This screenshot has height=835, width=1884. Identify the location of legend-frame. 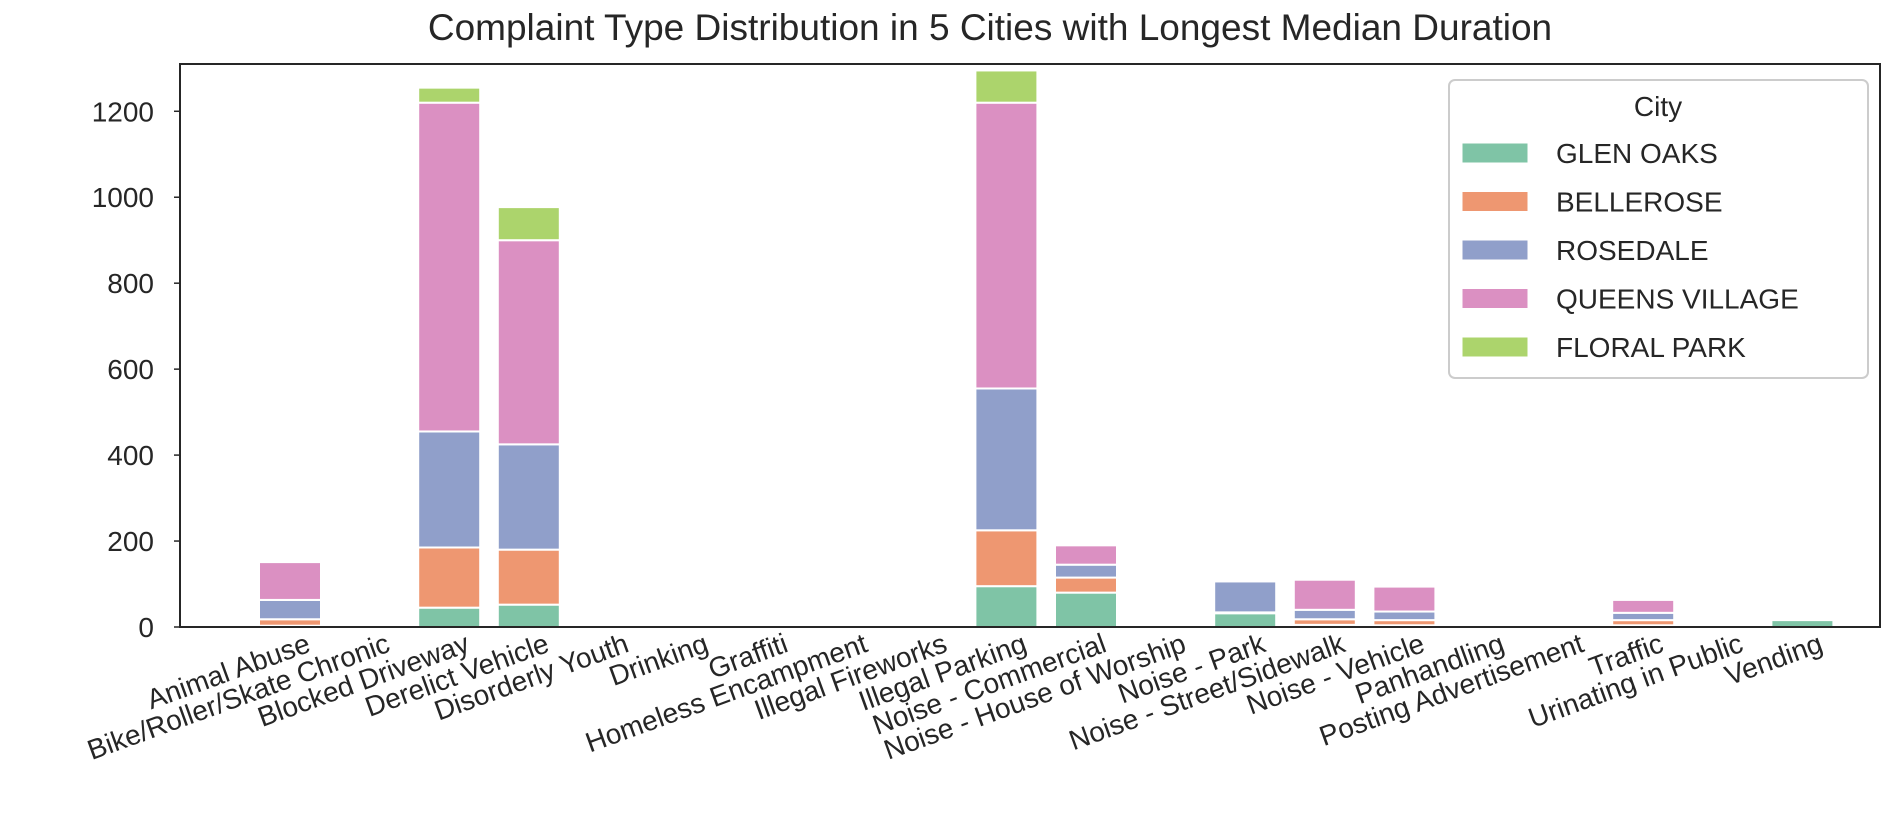
(1658, 229).